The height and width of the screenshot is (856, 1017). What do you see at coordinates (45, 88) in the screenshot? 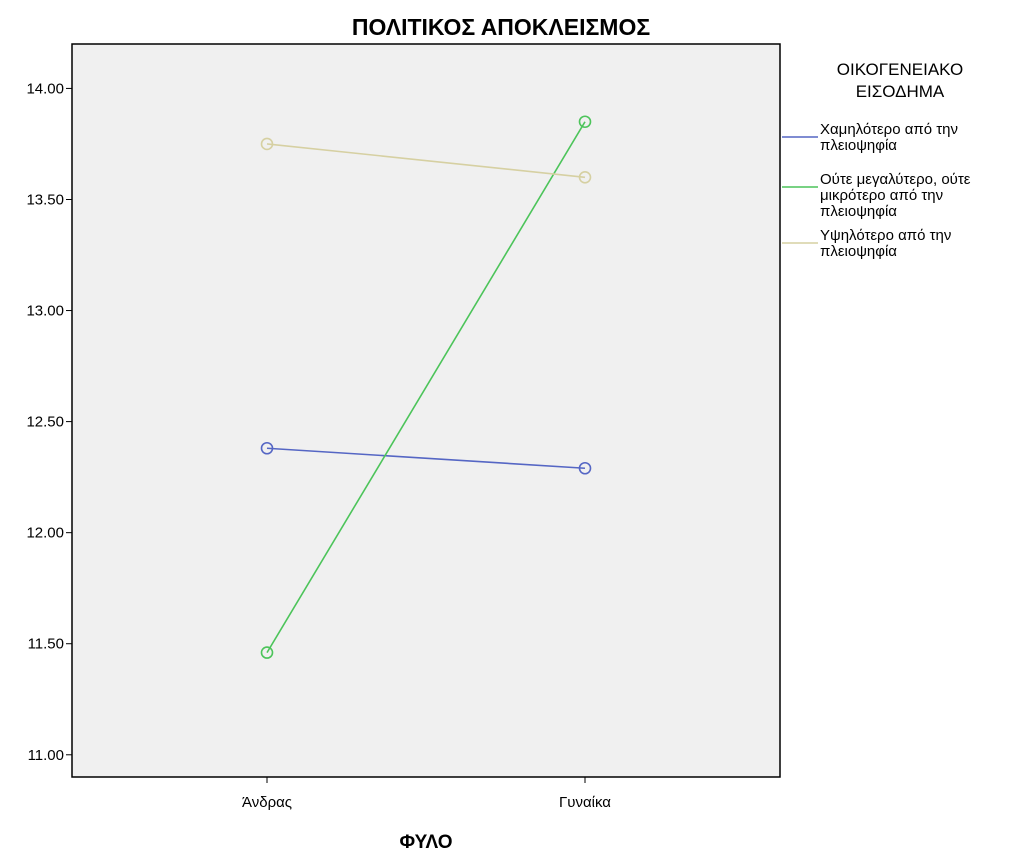
I see `y-tick-label: 14.00` at bounding box center [45, 88].